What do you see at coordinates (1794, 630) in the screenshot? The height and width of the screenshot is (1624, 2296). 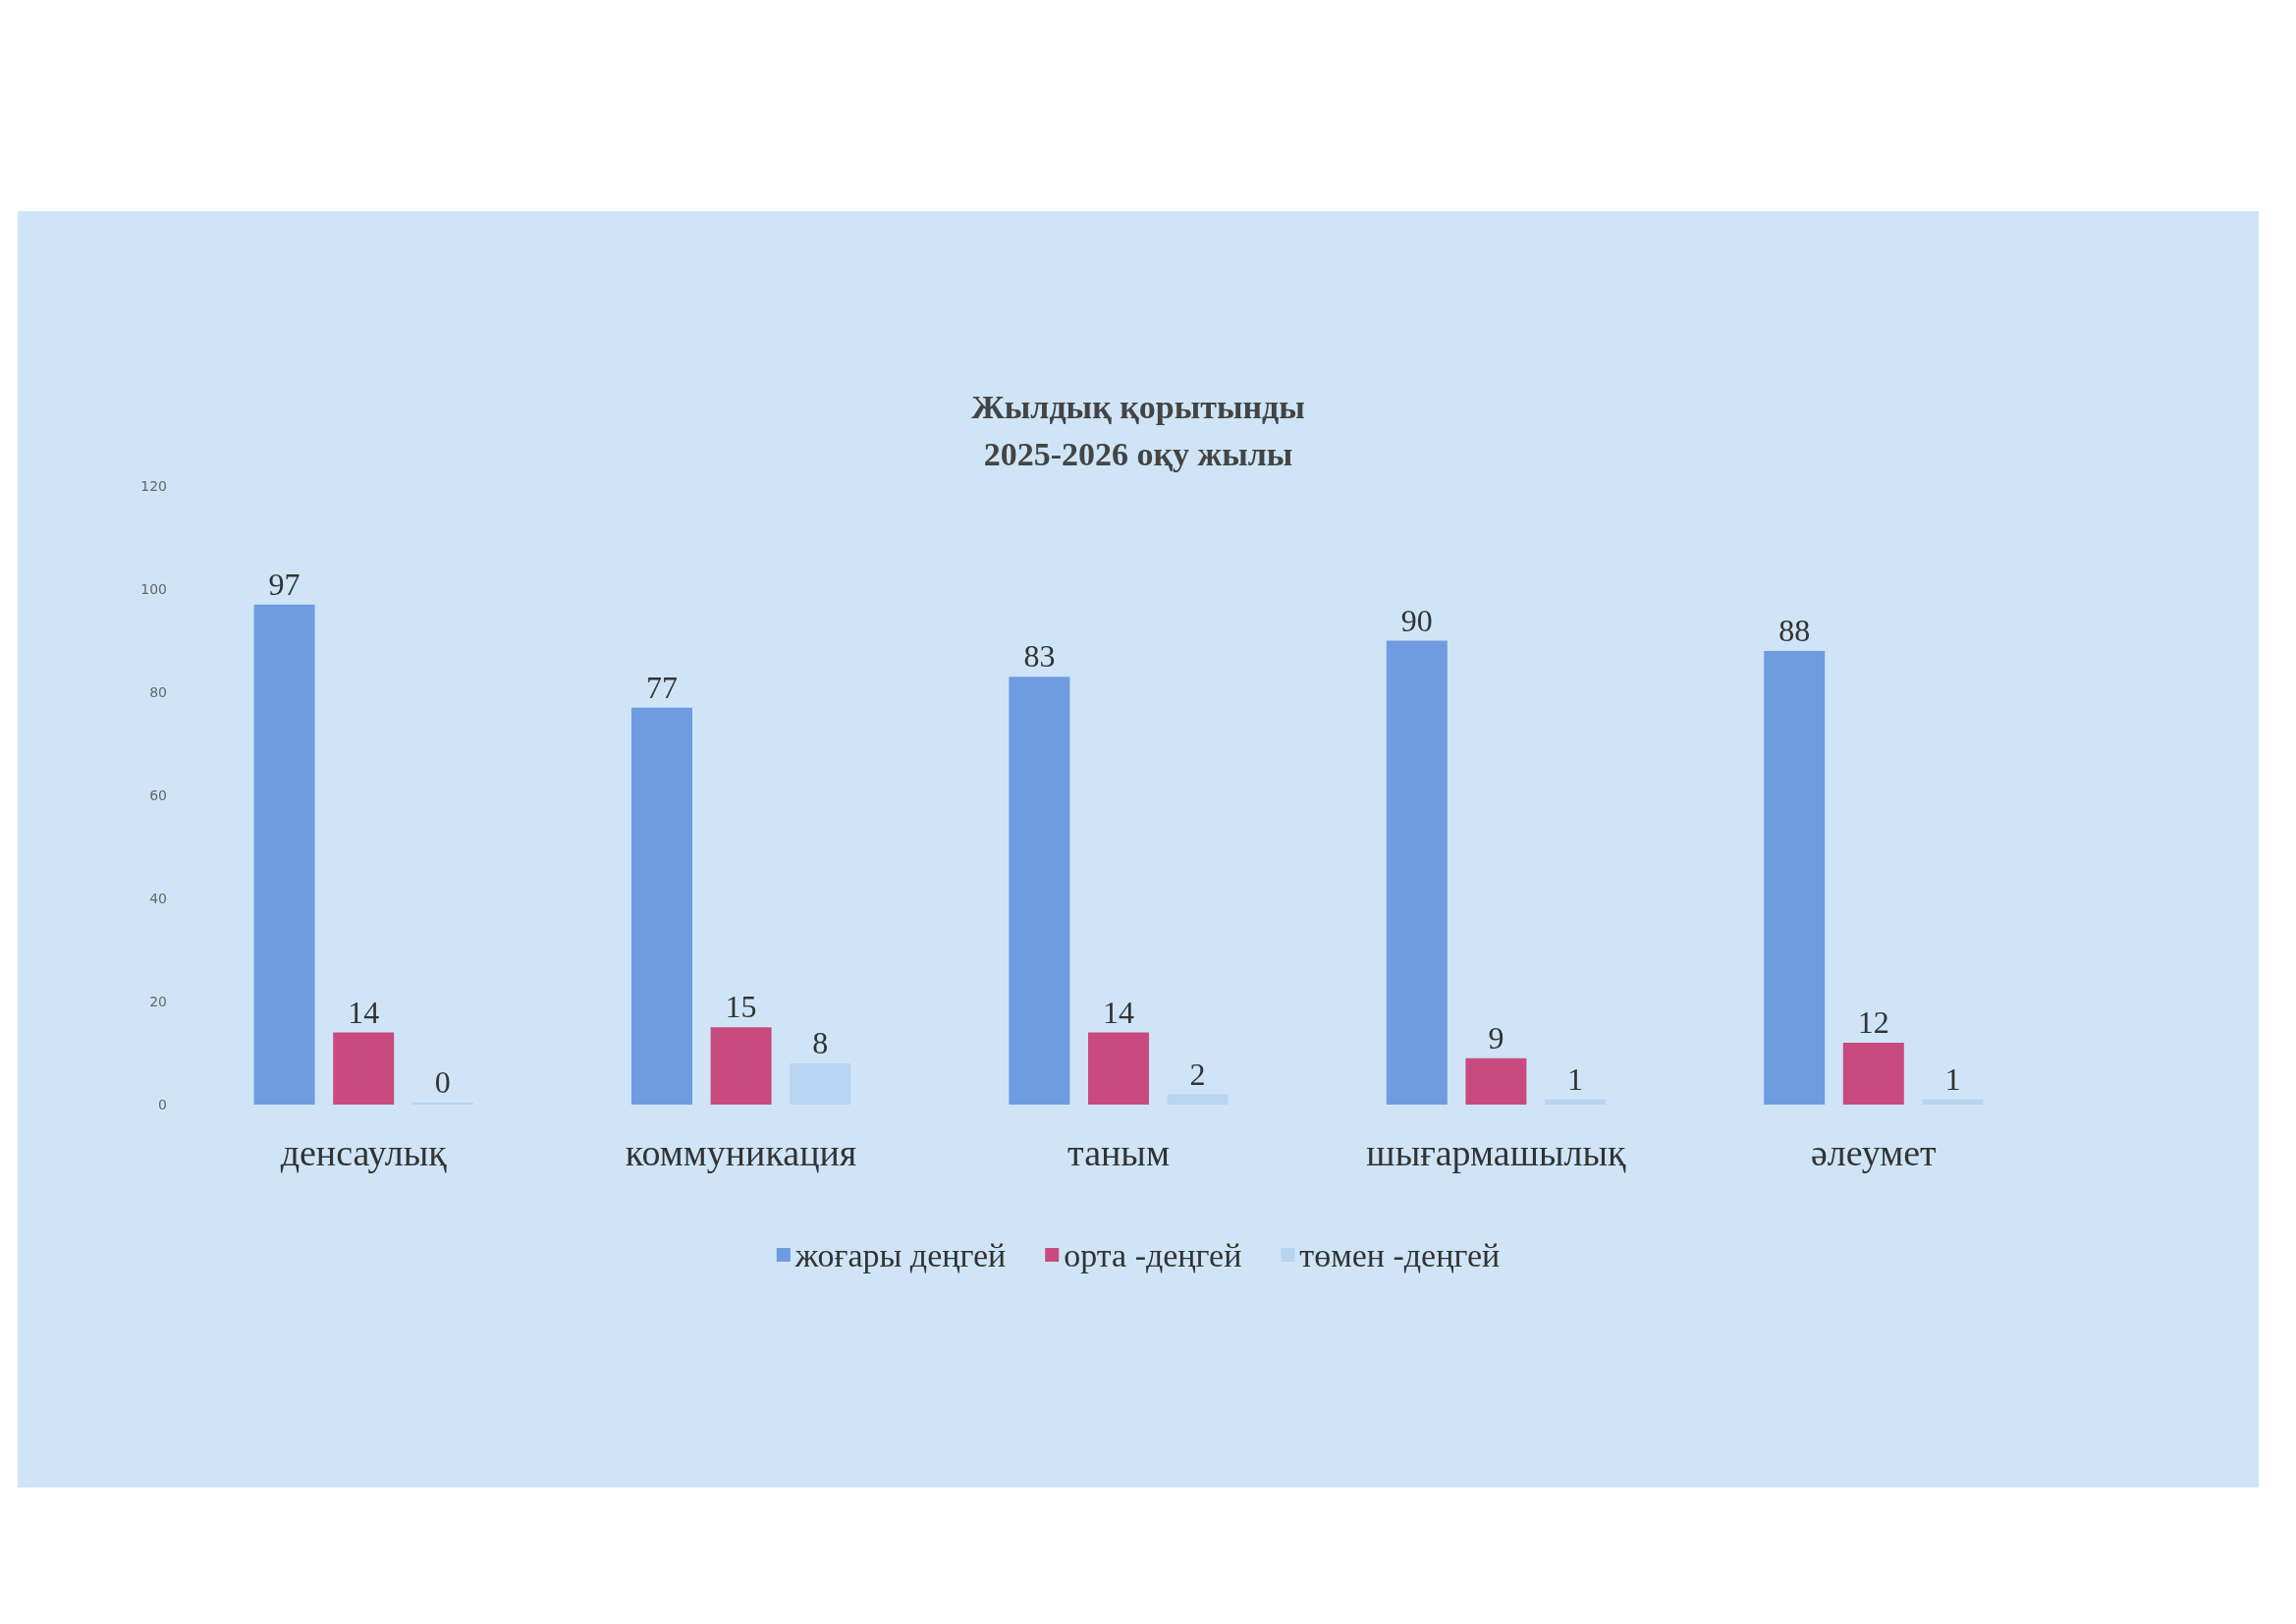 I see `data-label: 88` at bounding box center [1794, 630].